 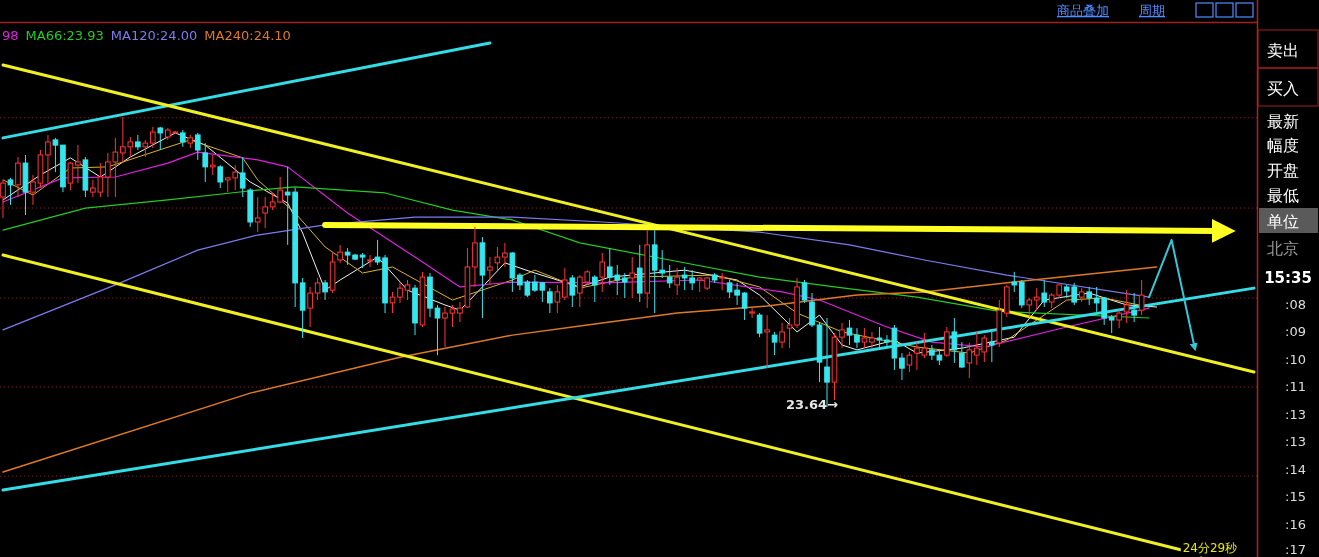 I want to click on text: :10, so click(x=1295, y=359).